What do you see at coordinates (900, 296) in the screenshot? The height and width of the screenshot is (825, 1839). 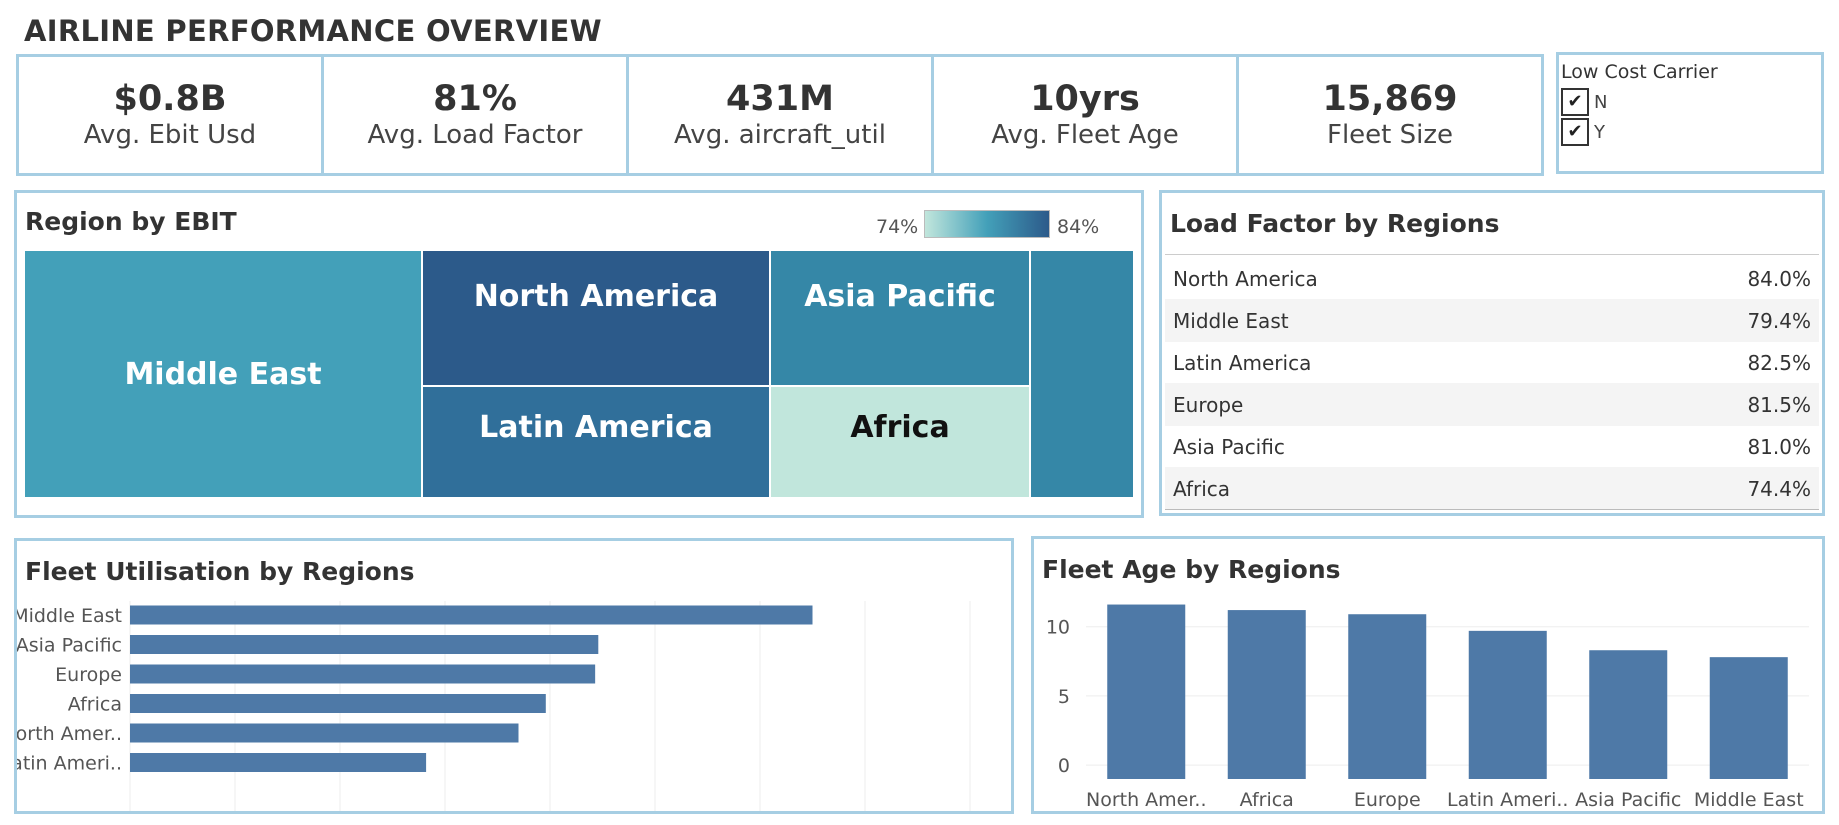 I see `treemap-cell-label: Asia Pacific` at bounding box center [900, 296].